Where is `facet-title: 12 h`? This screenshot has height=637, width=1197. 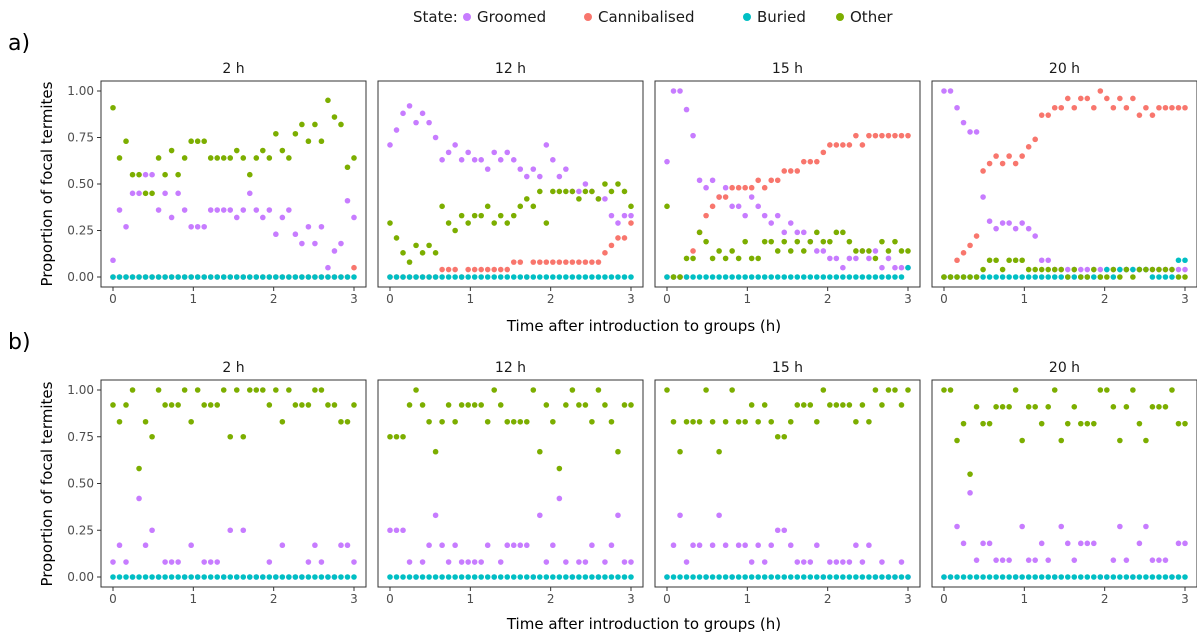 facet-title: 12 h is located at coordinates (510, 69).